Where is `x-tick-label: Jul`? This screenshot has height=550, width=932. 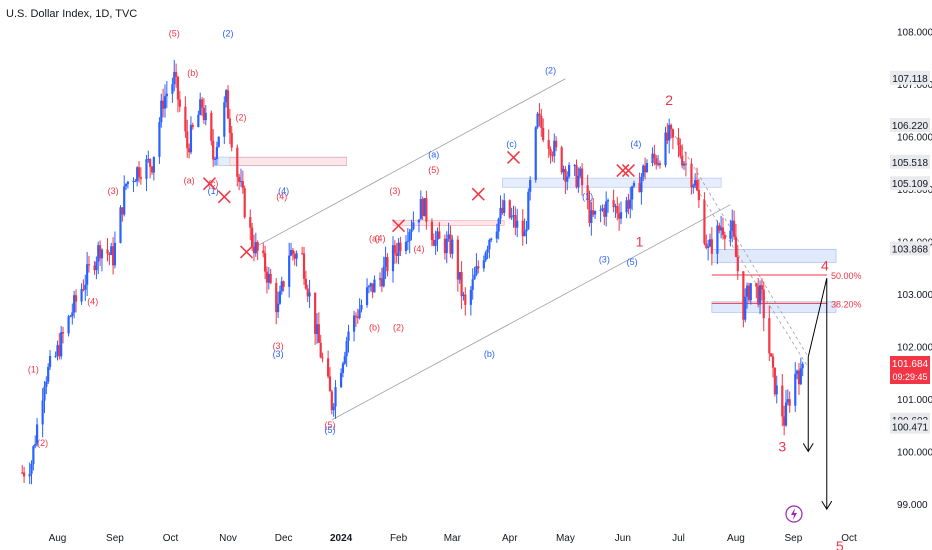 x-tick-label: Jul is located at coordinates (678, 538).